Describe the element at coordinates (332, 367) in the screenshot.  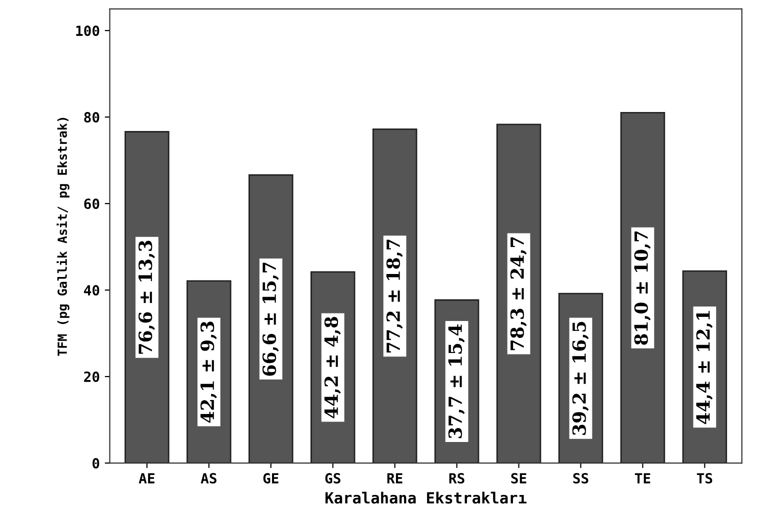
I see `data-label: 44,2 ± 4,8` at that location.